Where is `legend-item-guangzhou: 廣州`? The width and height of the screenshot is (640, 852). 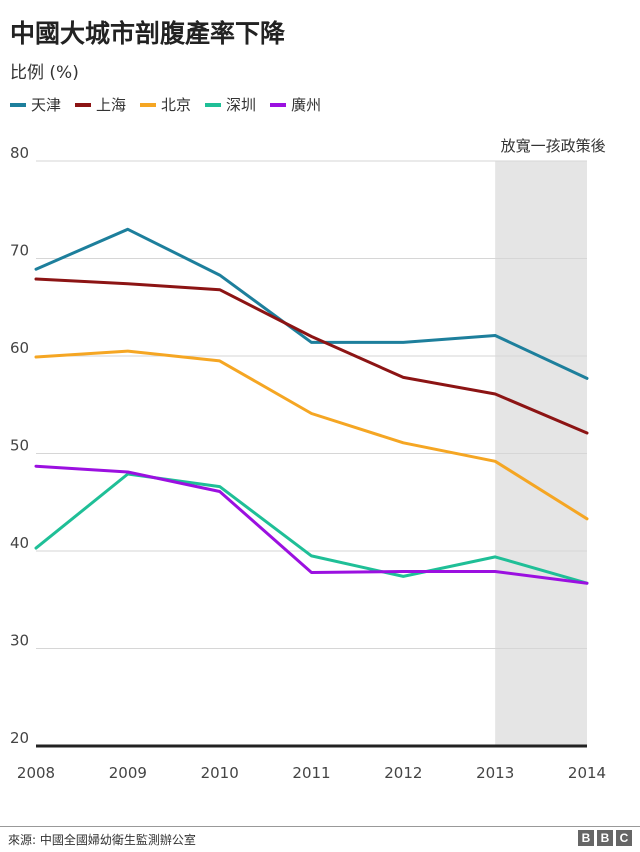
legend-item-guangzhou: 廣州 is located at coordinates (295, 104).